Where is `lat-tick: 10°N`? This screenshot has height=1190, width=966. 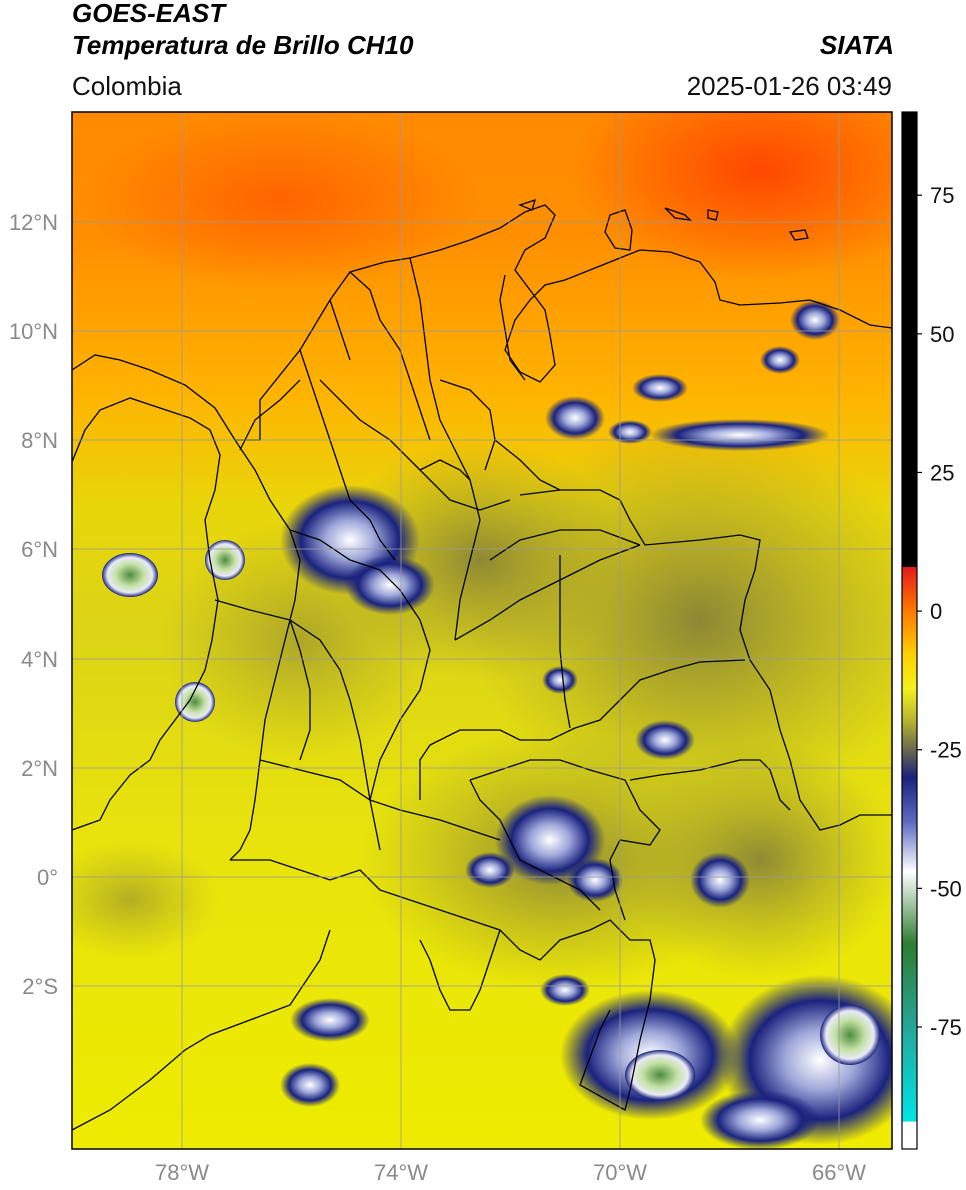
lat-tick: 10°N is located at coordinates (33, 331).